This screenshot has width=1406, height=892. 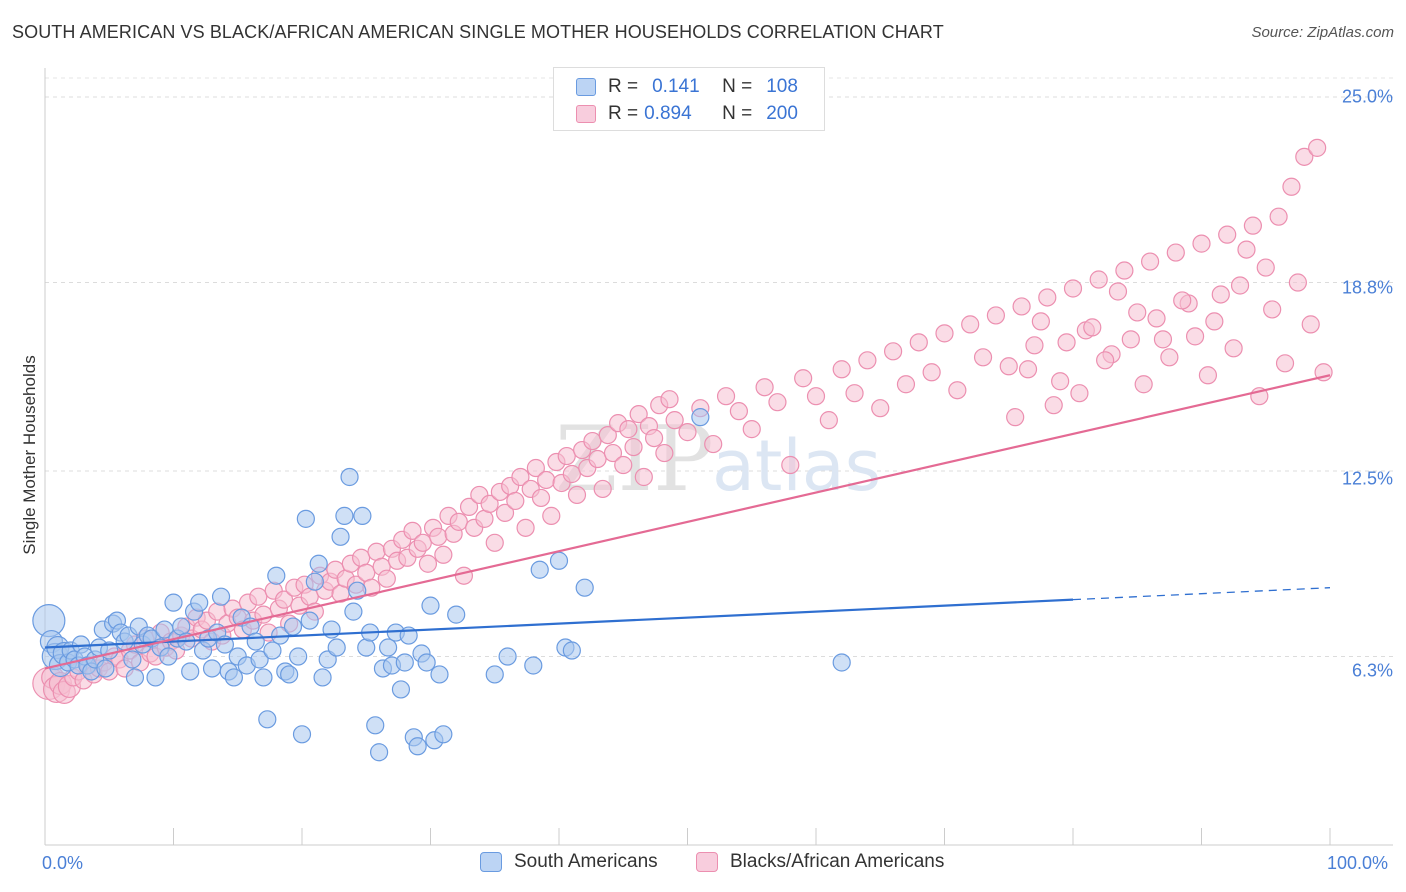 I want to click on n-label: N =, so click(x=737, y=86).